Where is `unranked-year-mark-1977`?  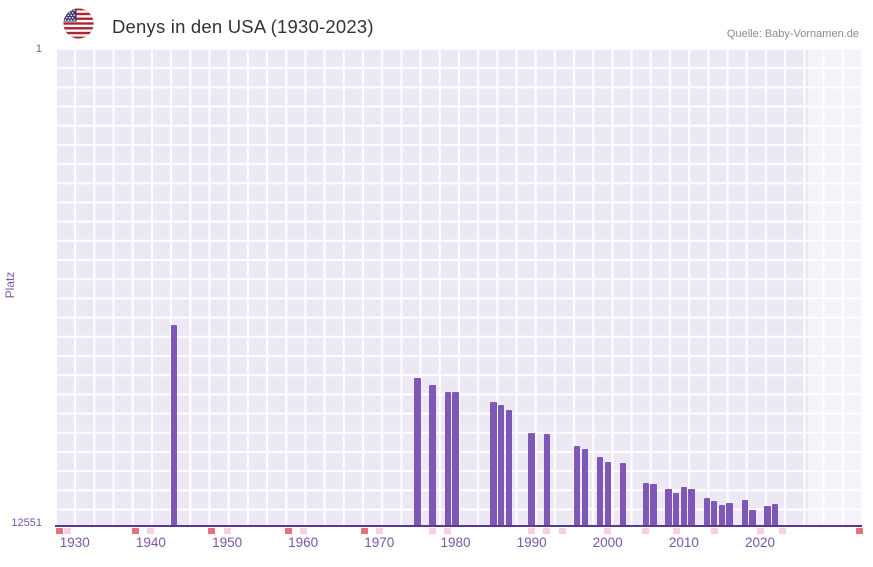 unranked-year-mark-1977 is located at coordinates (433, 531).